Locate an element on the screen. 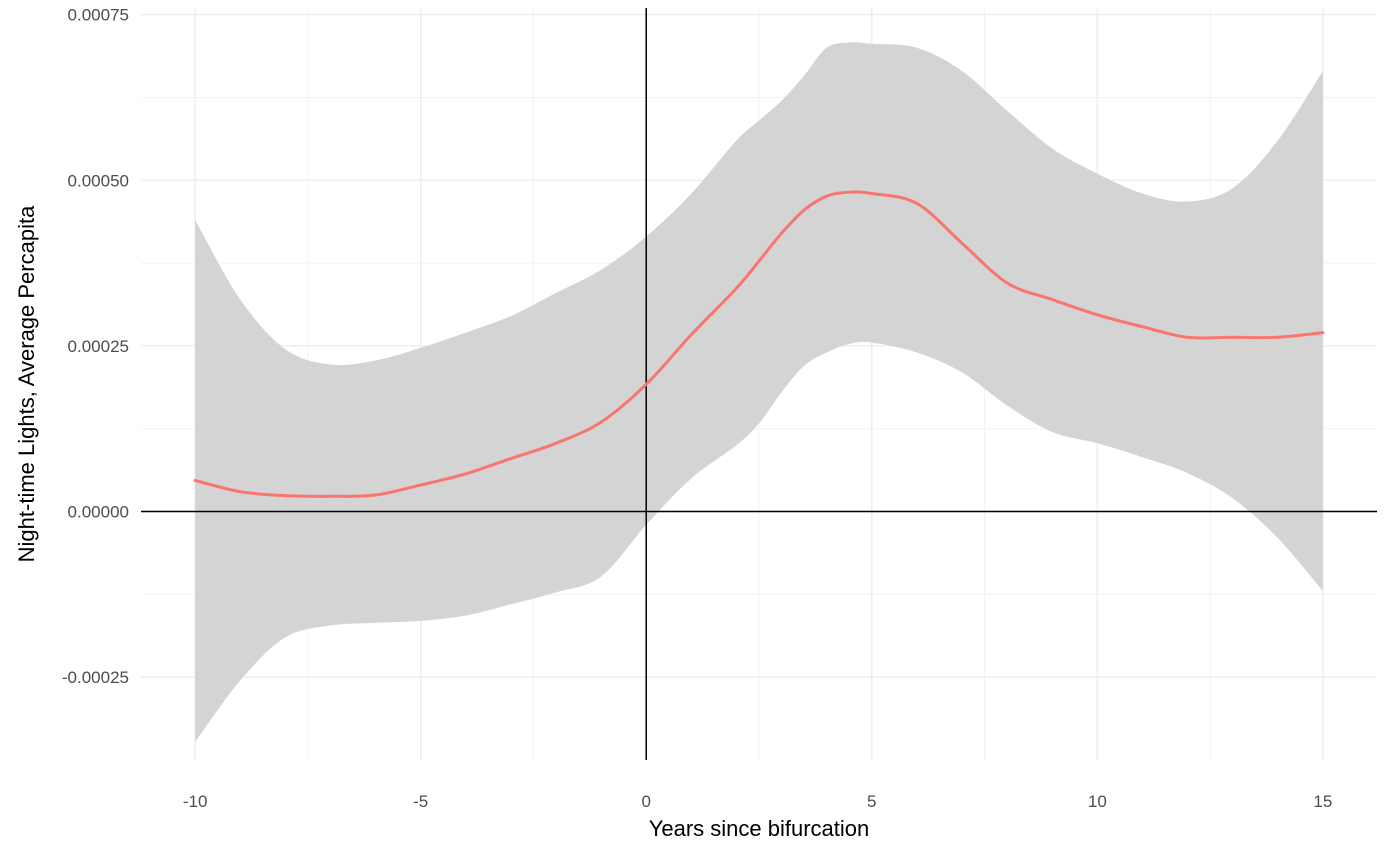  x-tick-label: -5 is located at coordinates (420, 801).